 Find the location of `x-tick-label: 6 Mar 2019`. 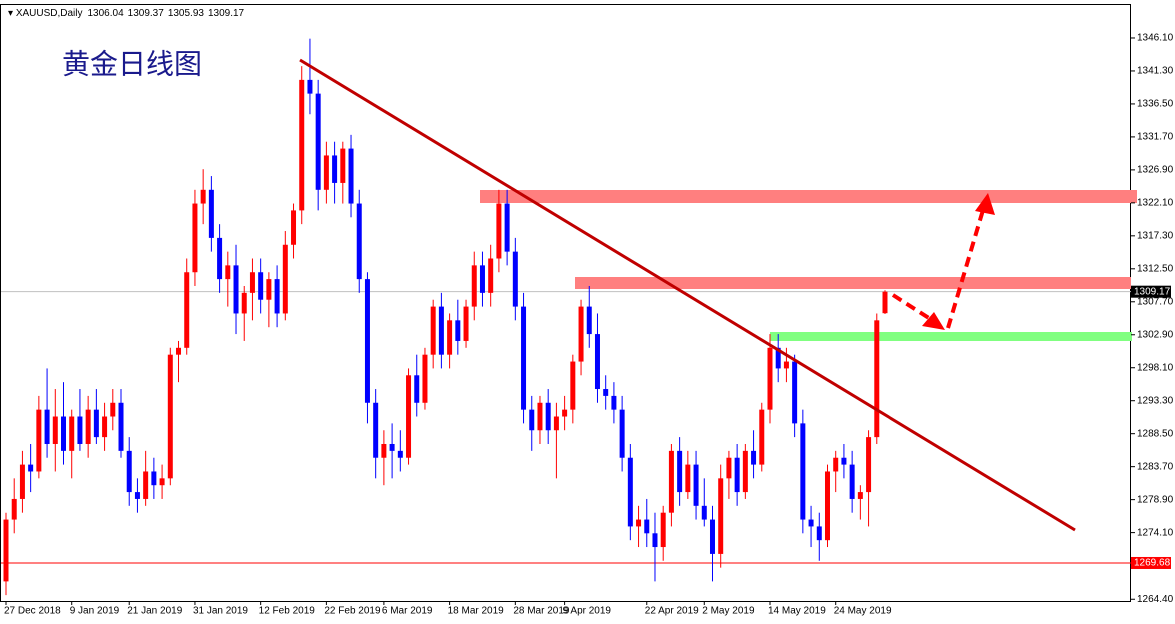

x-tick-label: 6 Mar 2019 is located at coordinates (407, 611).